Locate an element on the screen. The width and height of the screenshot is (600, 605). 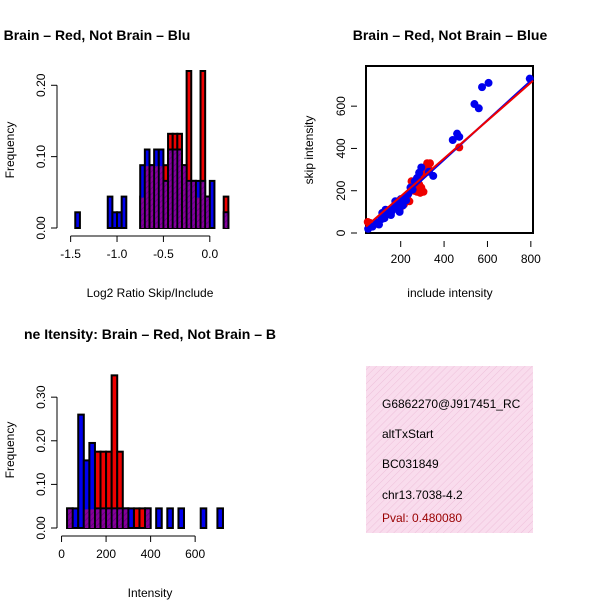
ratio-y-tick-label: 0.20 is located at coordinates (41, 85).